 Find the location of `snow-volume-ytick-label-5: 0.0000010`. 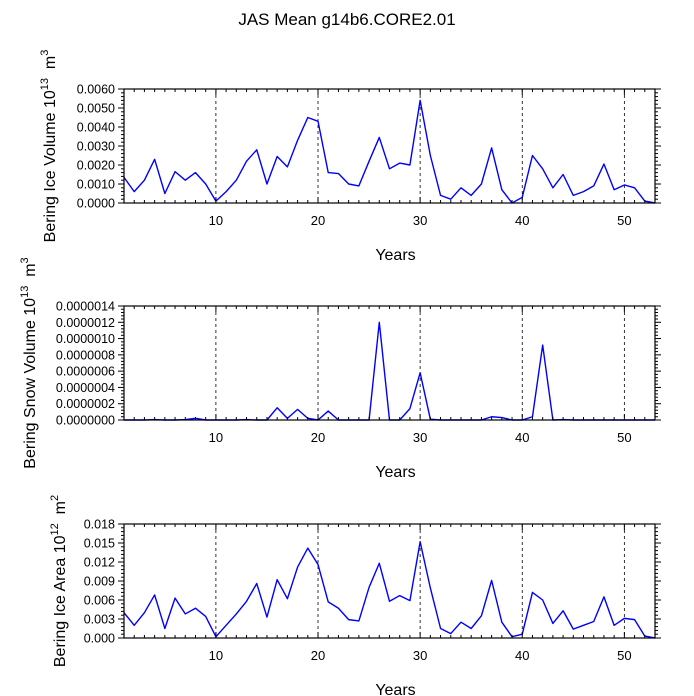

snow-volume-ytick-label-5: 0.0000010 is located at coordinates (85, 339).